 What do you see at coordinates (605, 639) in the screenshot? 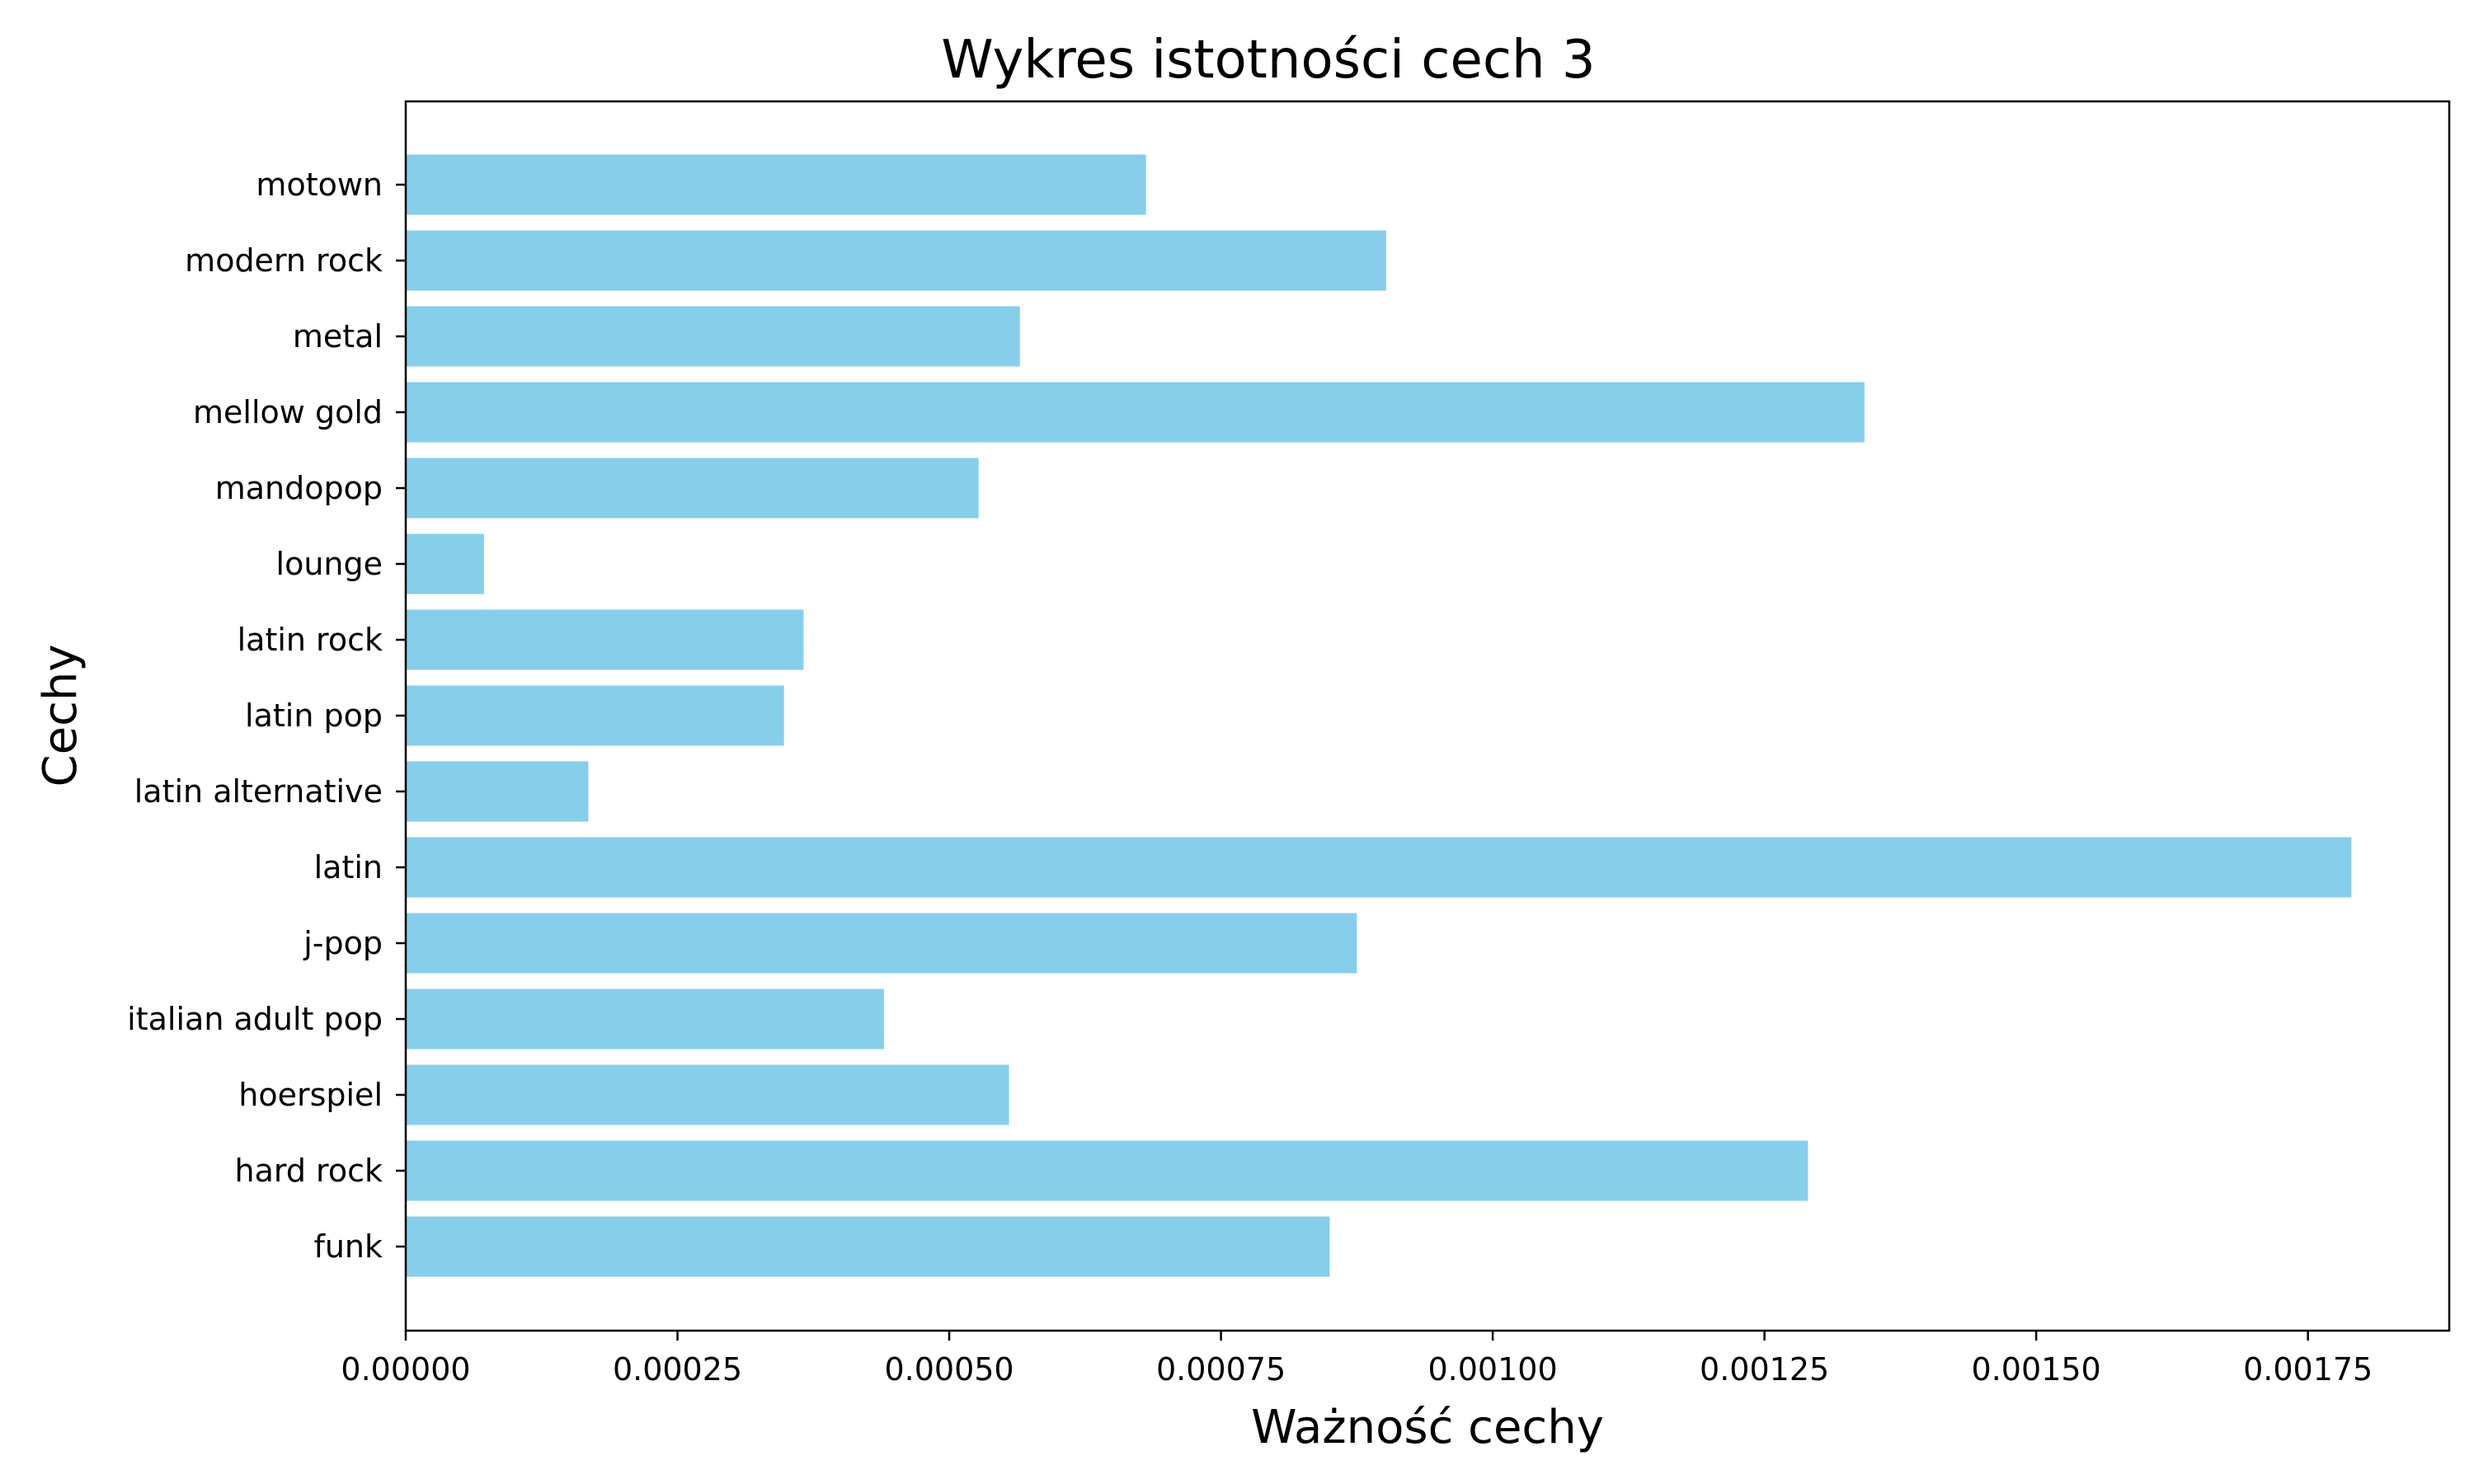
I see `bar-latin-rock` at bounding box center [605, 639].